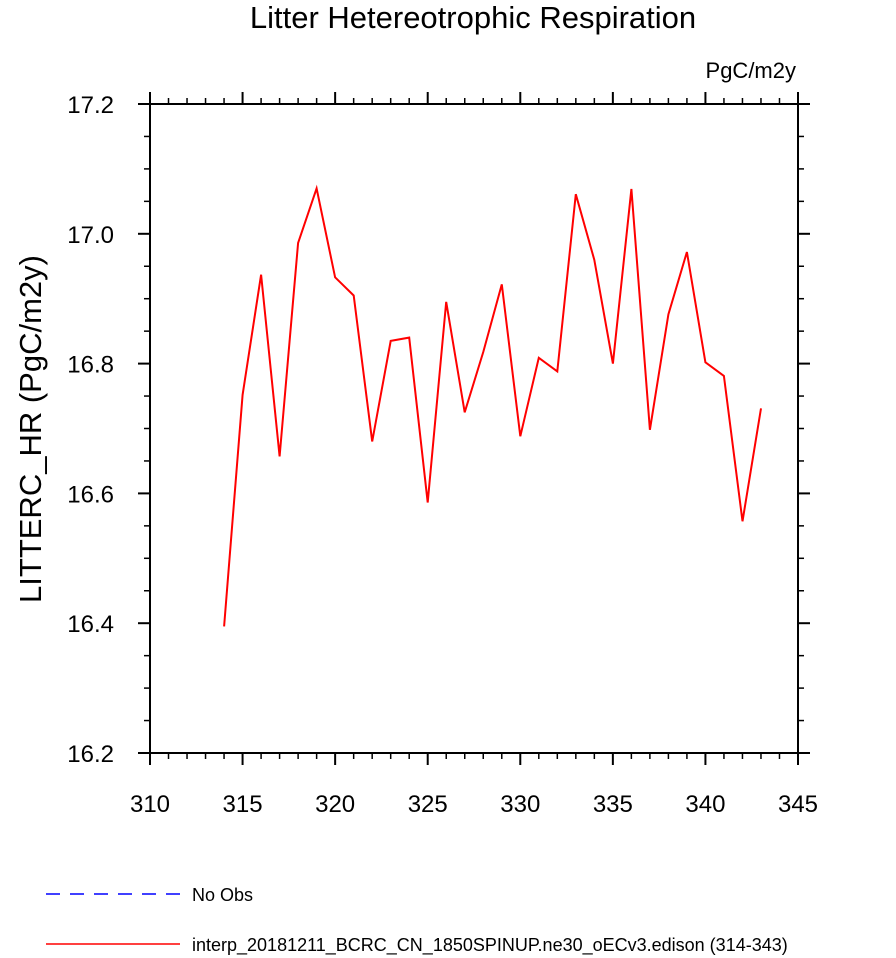 Image resolution: width=896 pixels, height=958 pixels. Describe the element at coordinates (798, 804) in the screenshot. I see `x-tick-label: 345` at that location.